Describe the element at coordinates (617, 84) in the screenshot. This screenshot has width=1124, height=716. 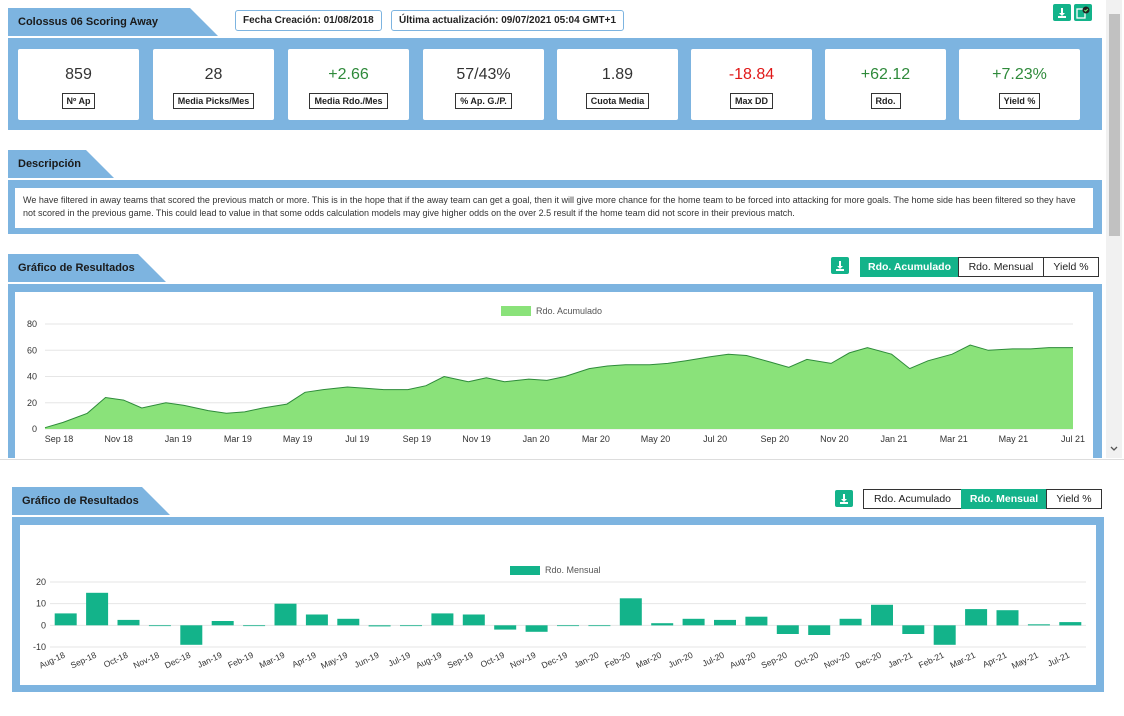
I see `stat-card: 1.89 Cuota Media` at that location.